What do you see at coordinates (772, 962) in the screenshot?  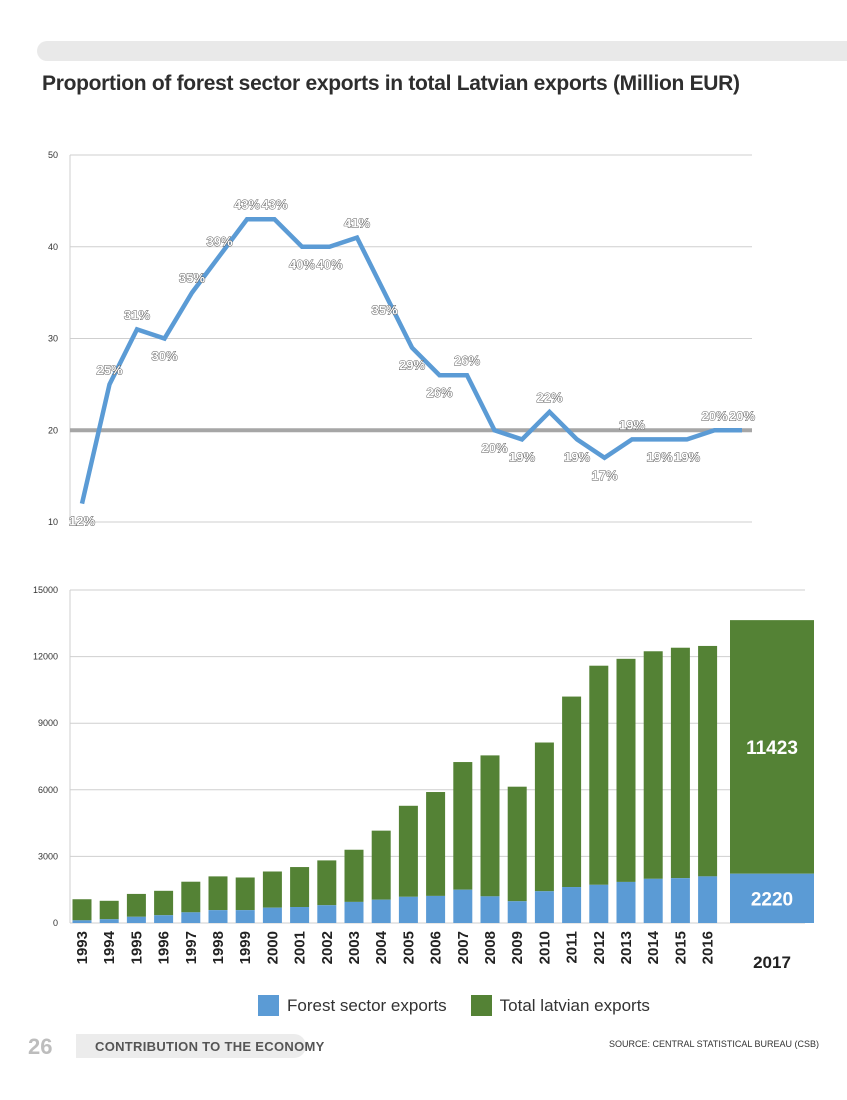 I see `x-tick-label: 2017` at bounding box center [772, 962].